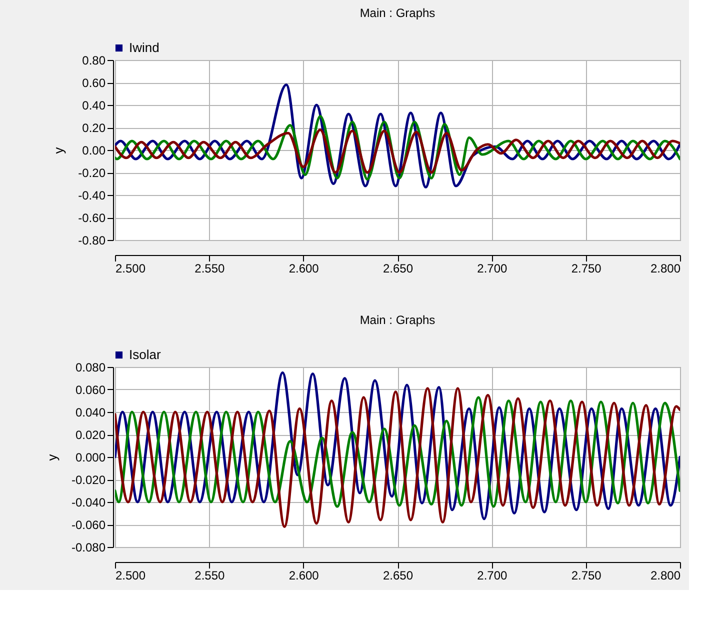 The height and width of the screenshot is (621, 717). What do you see at coordinates (90, 367) in the screenshot?
I see `y-tick-label: 0.080` at bounding box center [90, 367].